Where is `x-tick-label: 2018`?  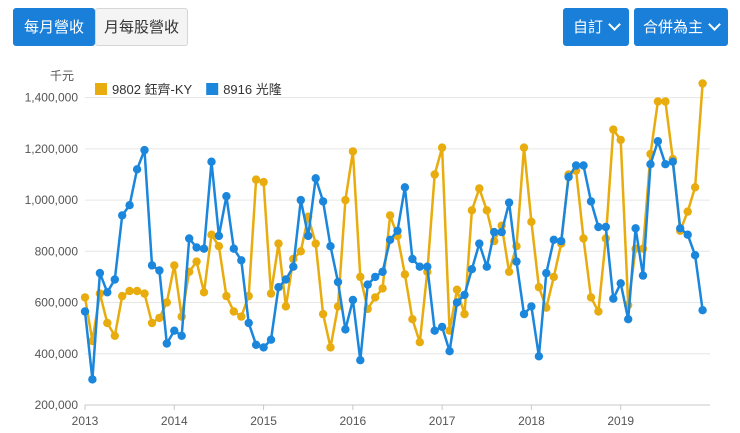
x-tick-label: 2018 is located at coordinates (531, 421).